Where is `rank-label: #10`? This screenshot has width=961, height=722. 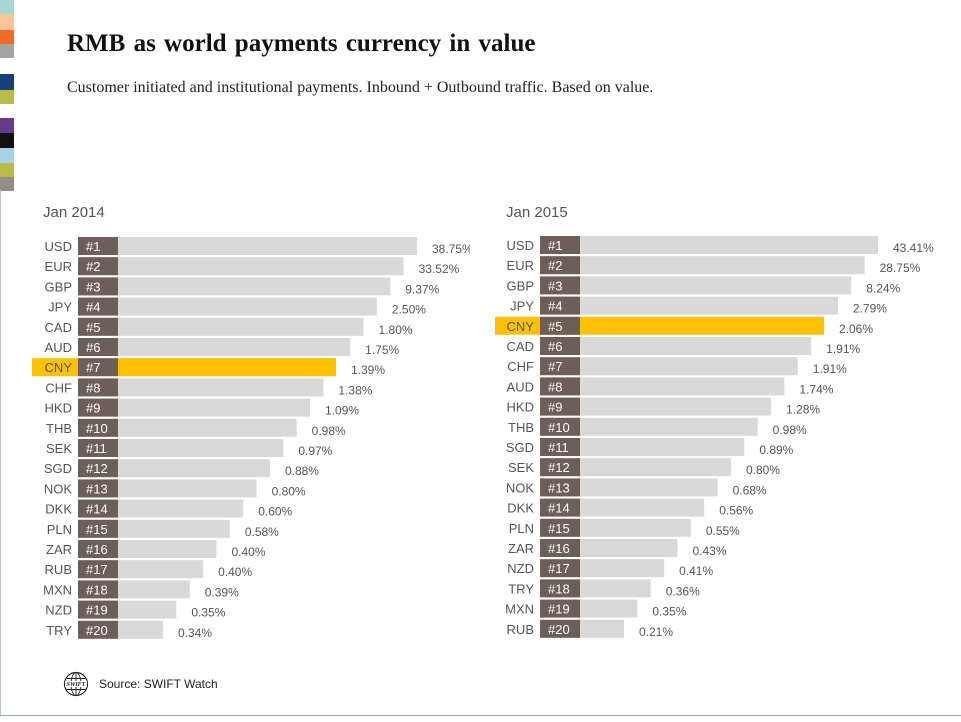
rank-label: #10 is located at coordinates (97, 428).